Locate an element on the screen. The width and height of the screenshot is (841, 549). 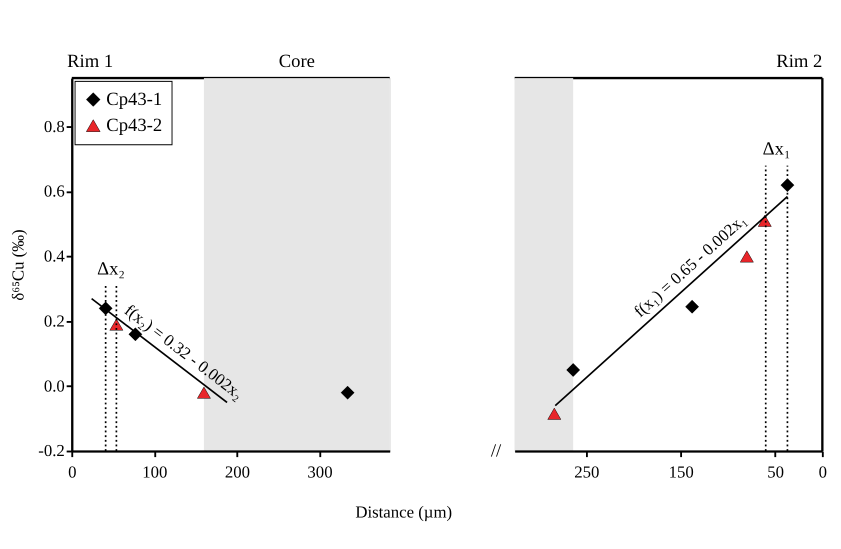
x-axis-title: Distance (µm) is located at coordinates (403, 512).